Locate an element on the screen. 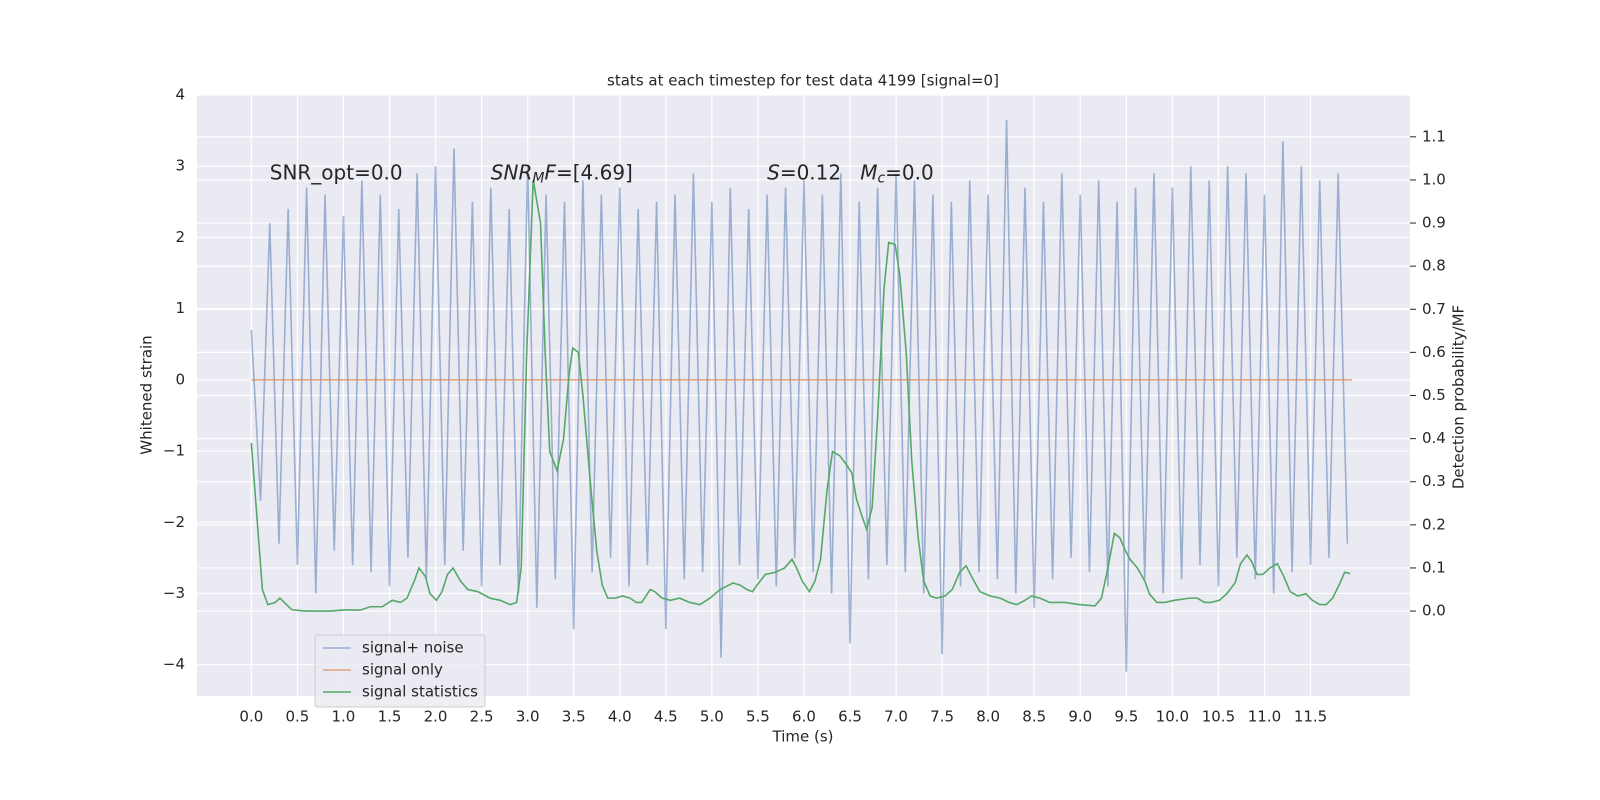 The height and width of the screenshot is (800, 1600). y-tick-label: 2 is located at coordinates (180, 237).